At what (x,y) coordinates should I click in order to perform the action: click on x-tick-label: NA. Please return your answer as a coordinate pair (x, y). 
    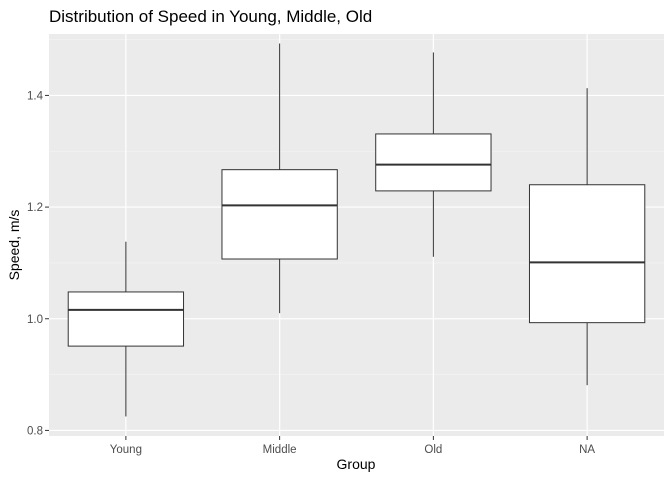
    Looking at the image, I should click on (587, 450).